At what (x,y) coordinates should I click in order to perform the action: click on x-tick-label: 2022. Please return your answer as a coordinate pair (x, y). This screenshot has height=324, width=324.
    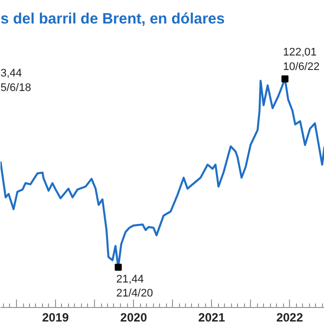
    Looking at the image, I should click on (290, 317).